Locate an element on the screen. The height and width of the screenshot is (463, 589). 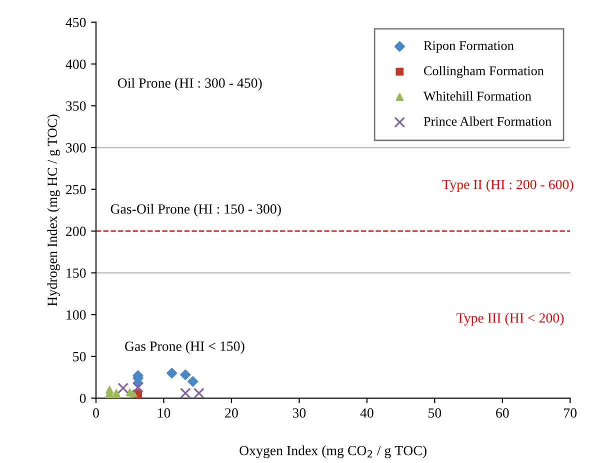
x-tick-label: 50 is located at coordinates (435, 413).